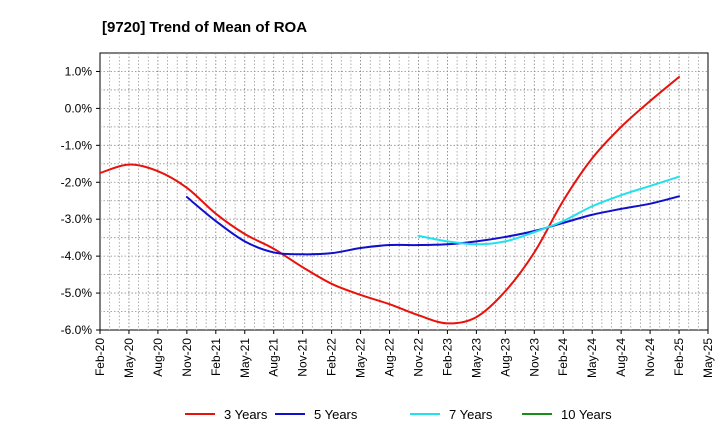 Image resolution: width=720 pixels, height=440 pixels. What do you see at coordinates (77, 293) in the screenshot?
I see `y-tick-label: -5.0%` at bounding box center [77, 293].